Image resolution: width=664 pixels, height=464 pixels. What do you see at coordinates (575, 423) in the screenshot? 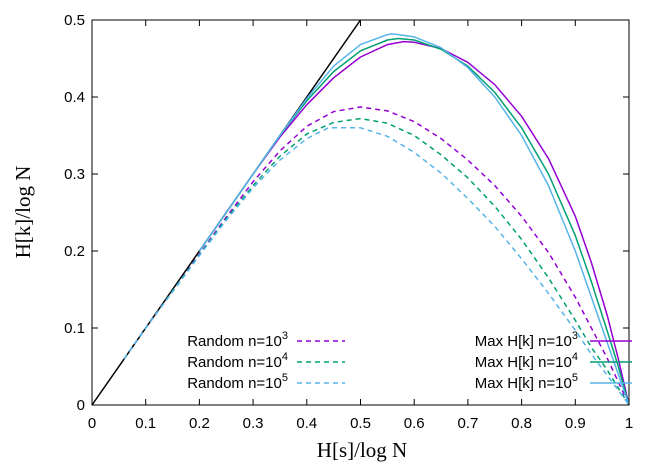
I see `x-tick-label: 0.9` at bounding box center [575, 423].